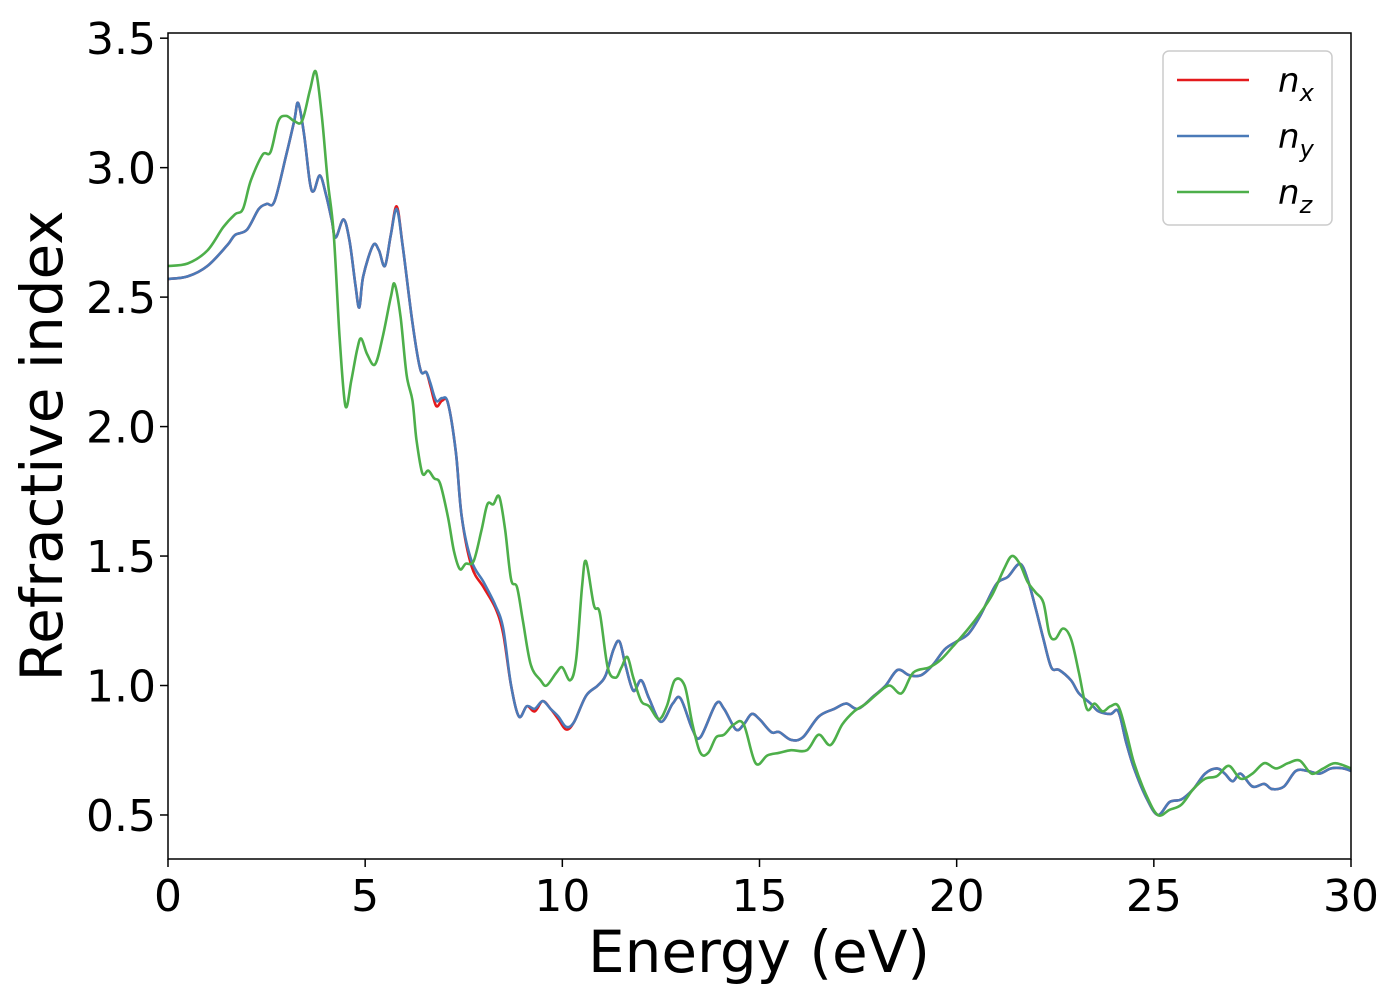 This screenshot has height=1000, width=1400. I want to click on x-tick-label: 15, so click(760, 896).